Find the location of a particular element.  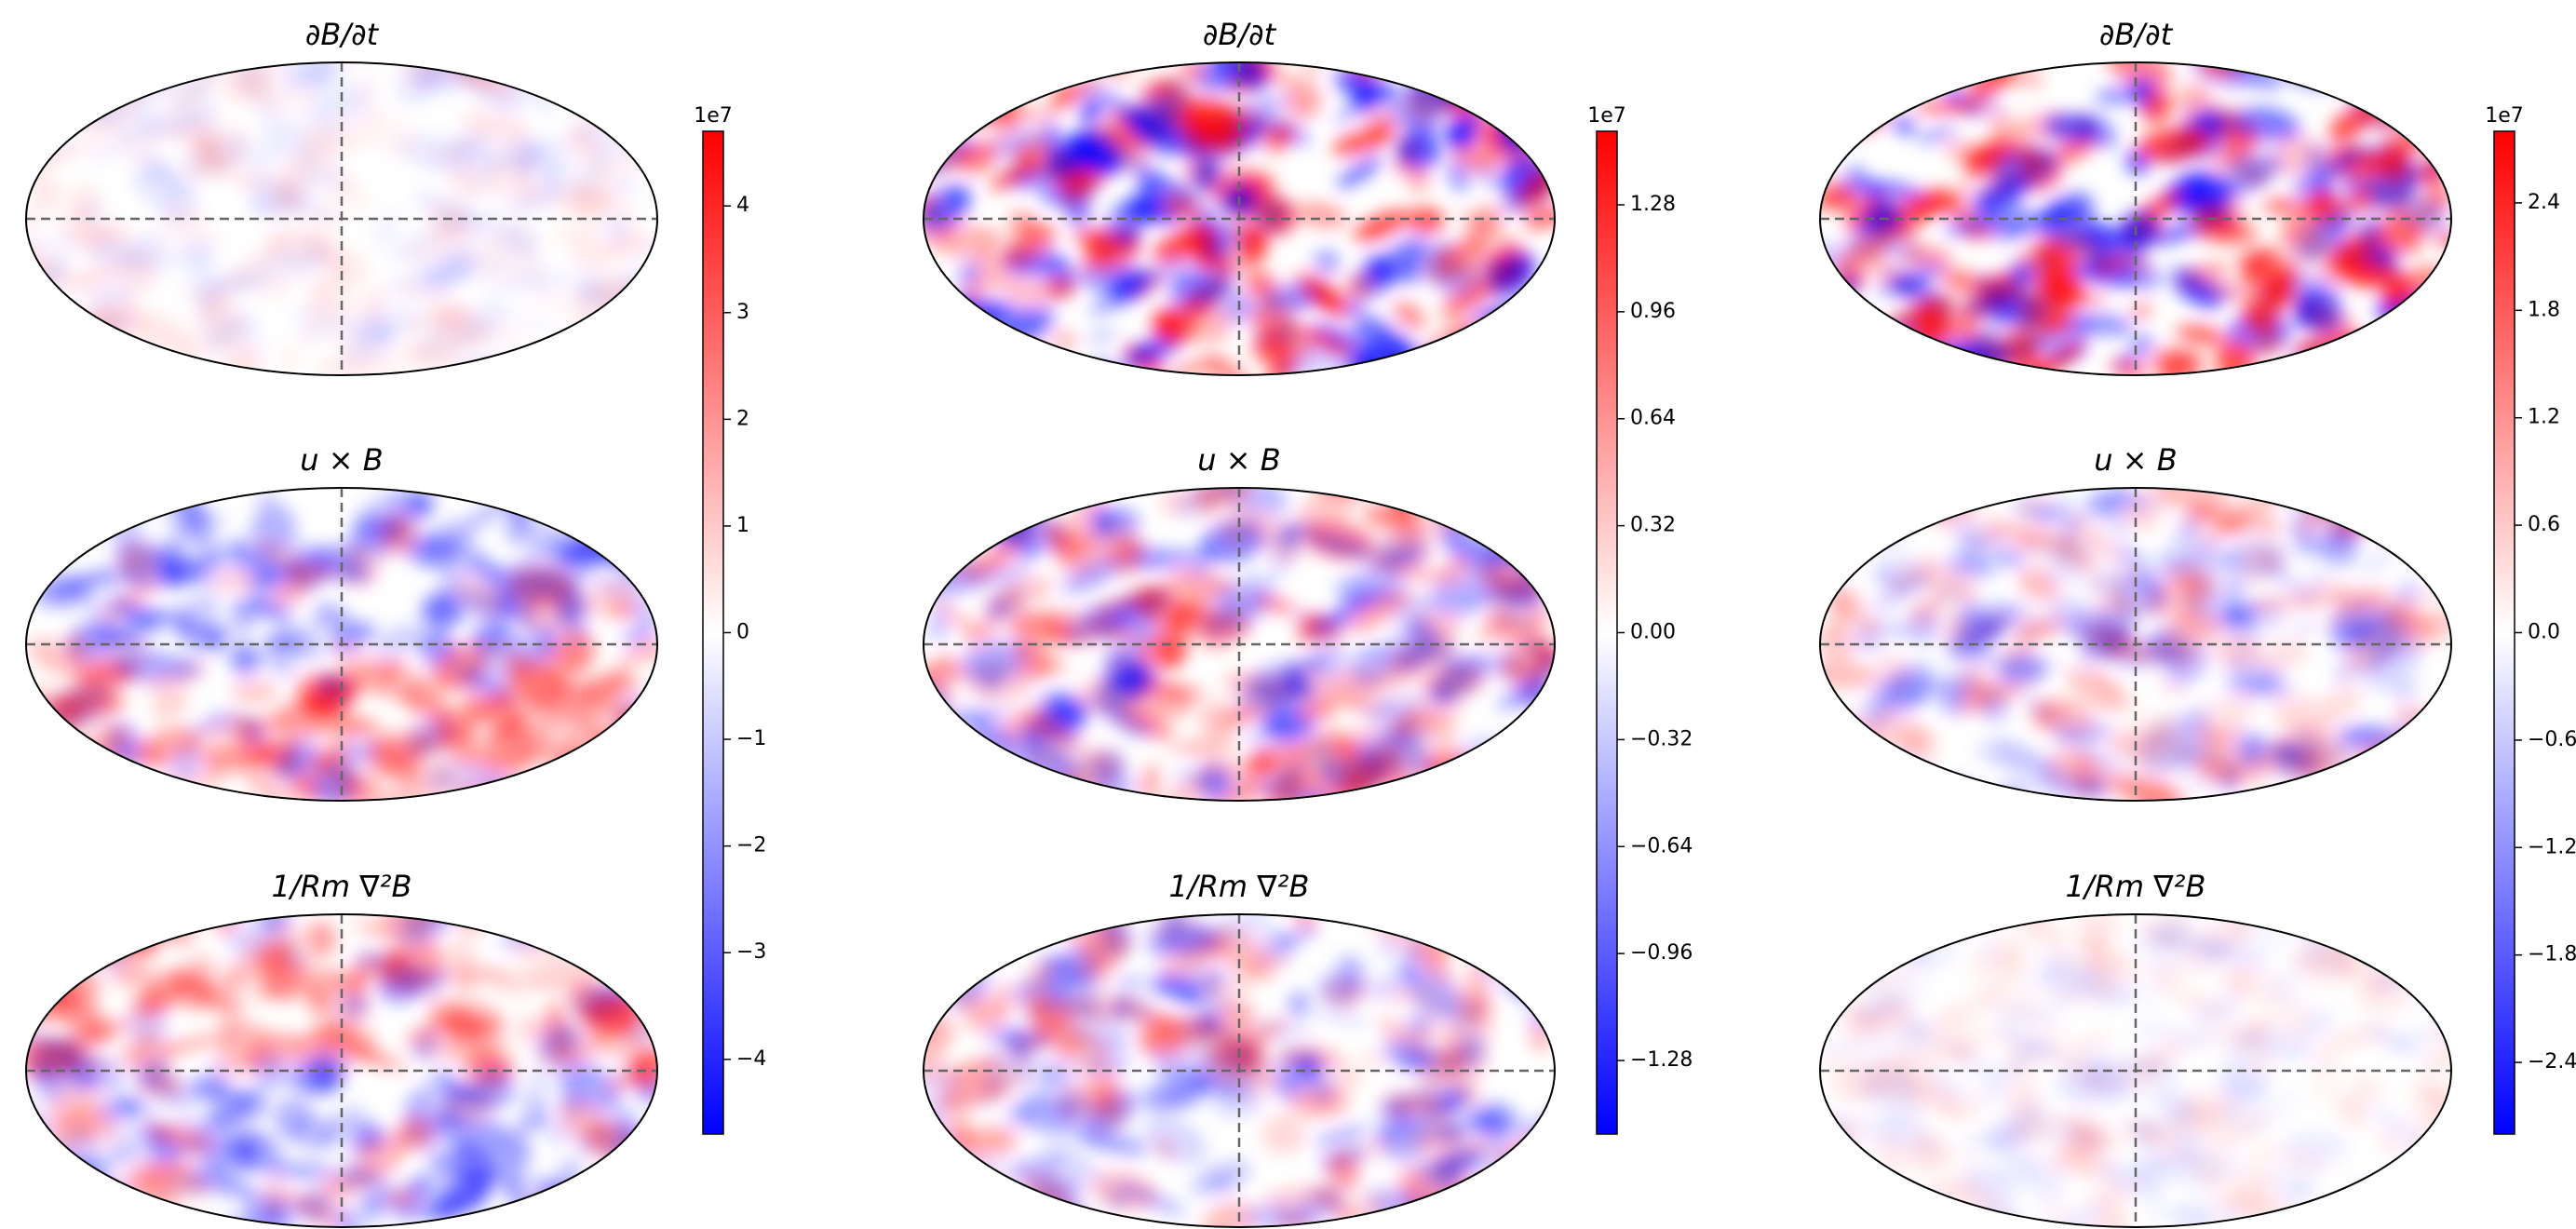

field is located at coordinates (1239, 1070).